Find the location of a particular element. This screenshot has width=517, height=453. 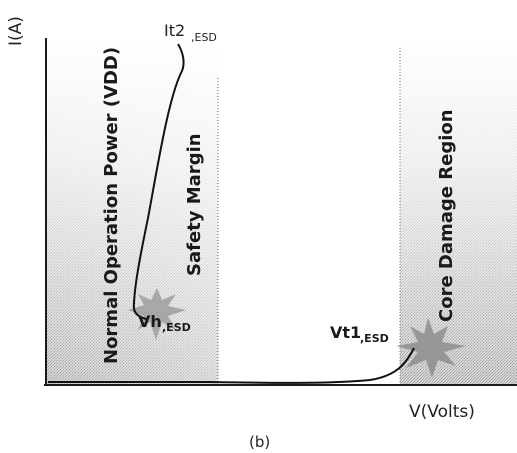

figure-caption: (b) is located at coordinates (259, 442).